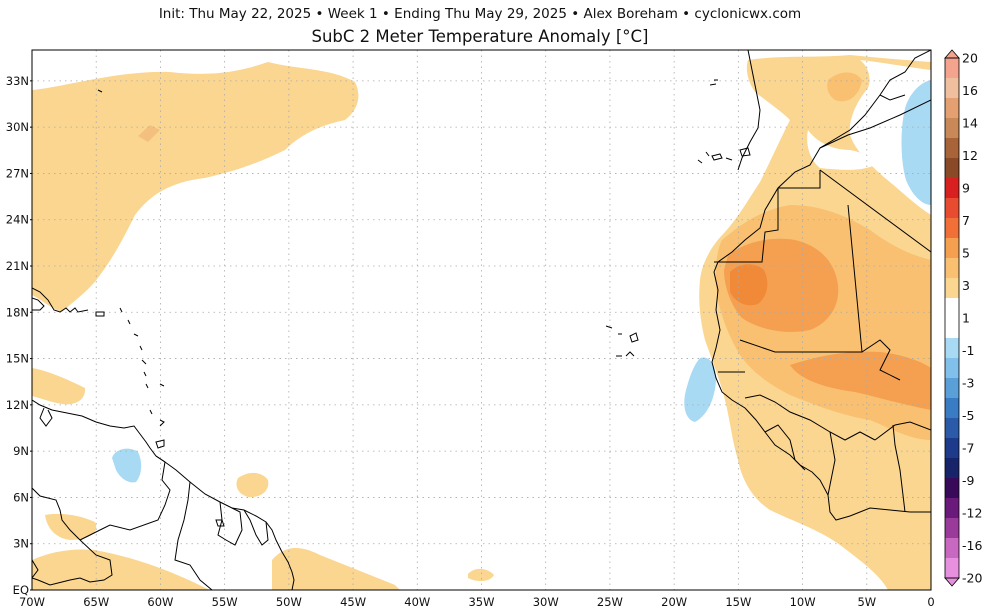 The height and width of the screenshot is (613, 1000). I want to click on latitude-label: 12N, so click(17, 405).